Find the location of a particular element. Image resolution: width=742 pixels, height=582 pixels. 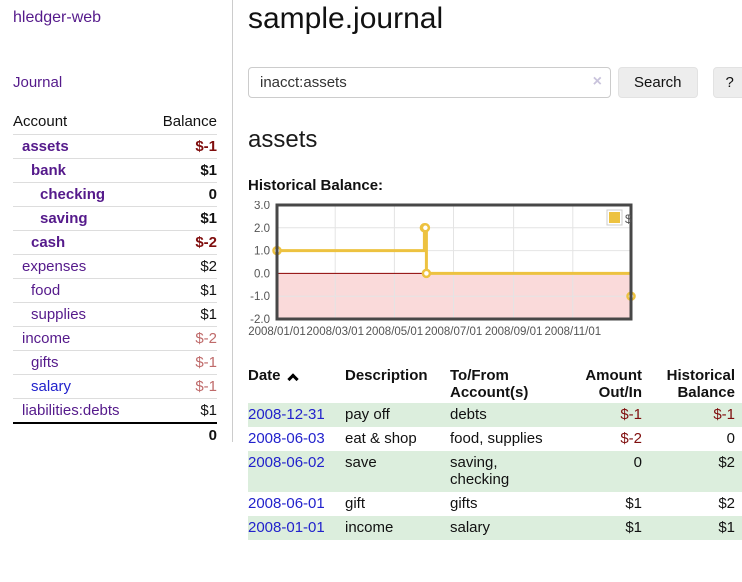

register-row: 2008-06-01 gift gifts $1 $2 is located at coordinates (495, 504).